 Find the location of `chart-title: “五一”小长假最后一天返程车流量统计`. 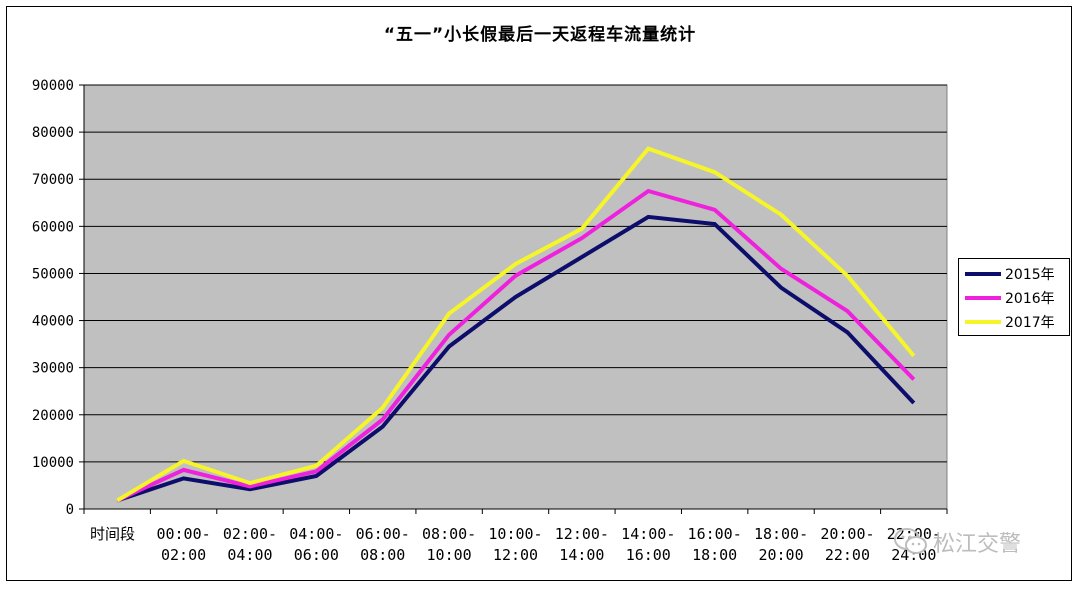

chart-title: “五一”小长假最后一天返程车流量统计 is located at coordinates (540, 35).